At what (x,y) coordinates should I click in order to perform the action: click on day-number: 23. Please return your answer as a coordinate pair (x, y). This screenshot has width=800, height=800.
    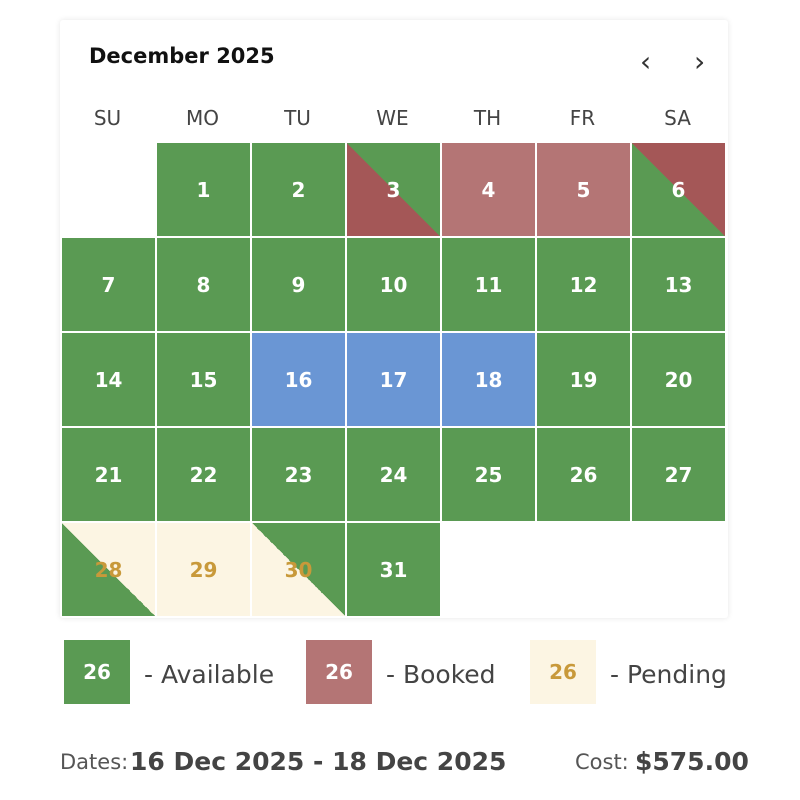
    Looking at the image, I should click on (298, 474).